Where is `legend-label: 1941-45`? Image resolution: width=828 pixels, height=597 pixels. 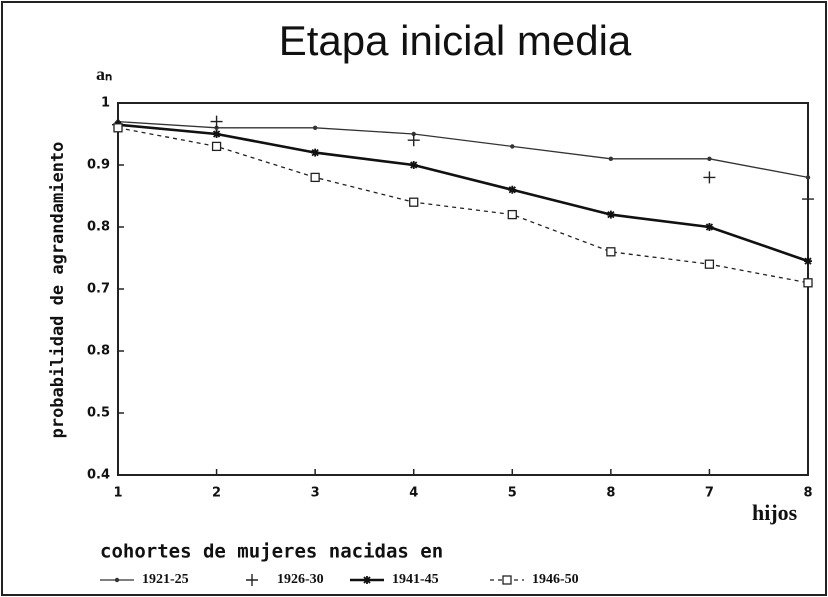
legend-label: 1941-45 is located at coordinates (415, 579).